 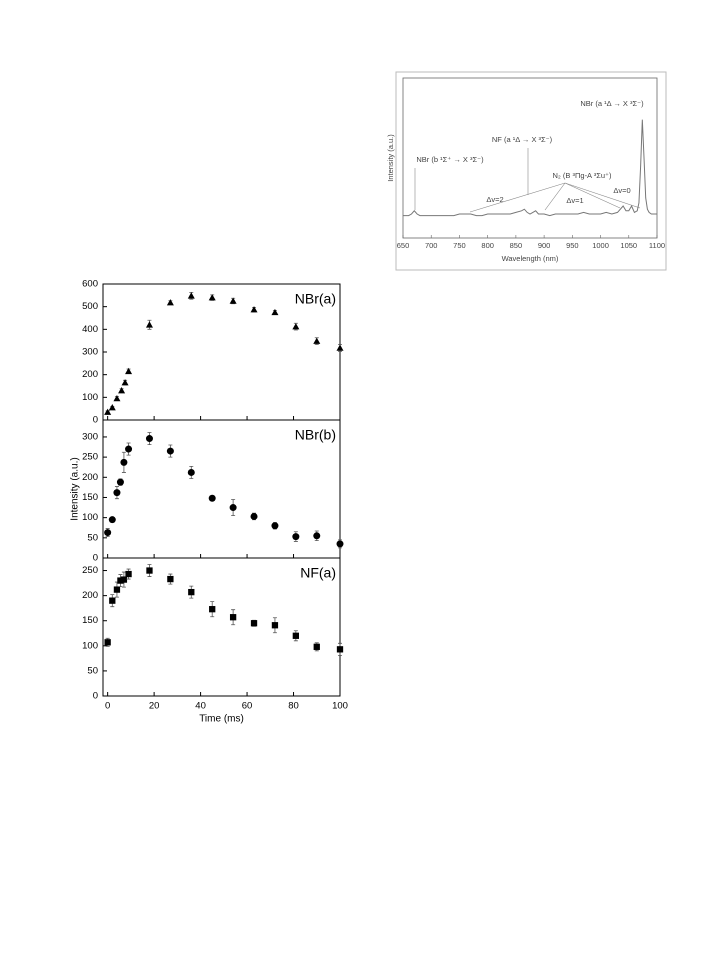 I want to click on panel-label: NF(a), so click(x=318, y=573).